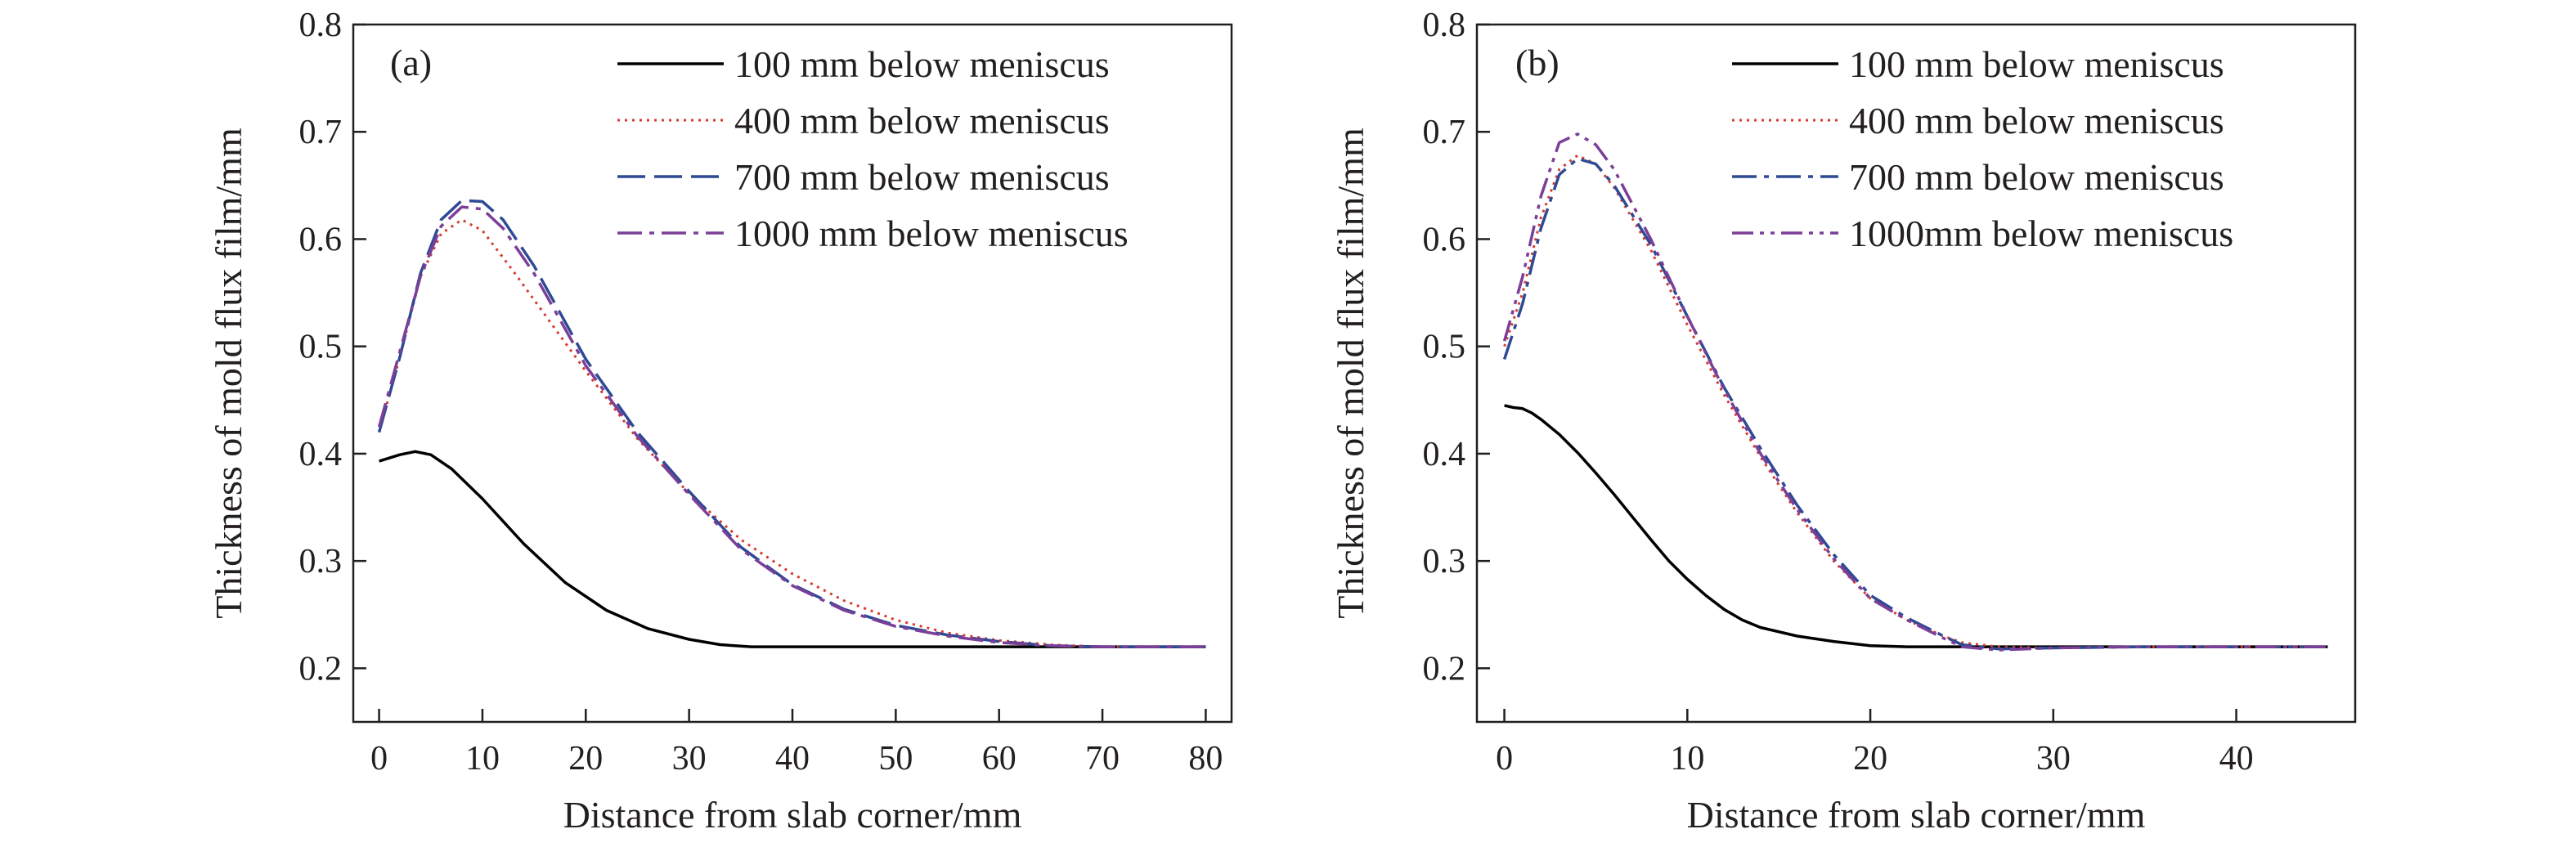  I want to click on x-tick-label: 80, so click(1205, 759).